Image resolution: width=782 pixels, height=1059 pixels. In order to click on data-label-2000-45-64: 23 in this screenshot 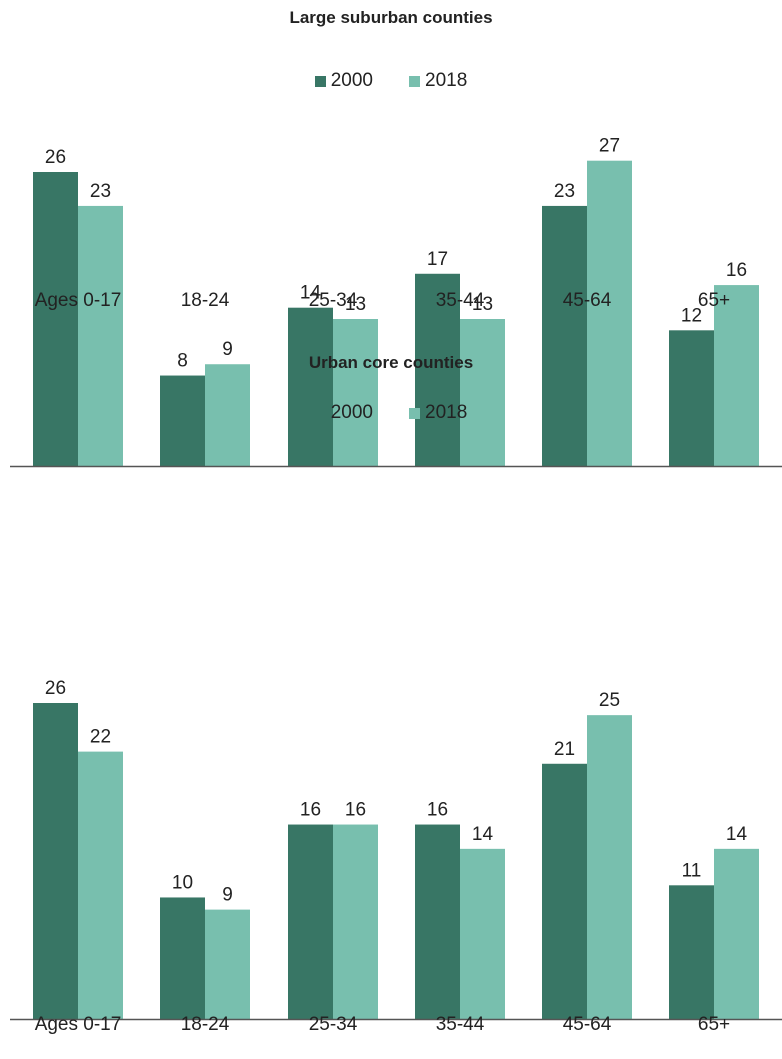, I will do `click(564, 191)`.